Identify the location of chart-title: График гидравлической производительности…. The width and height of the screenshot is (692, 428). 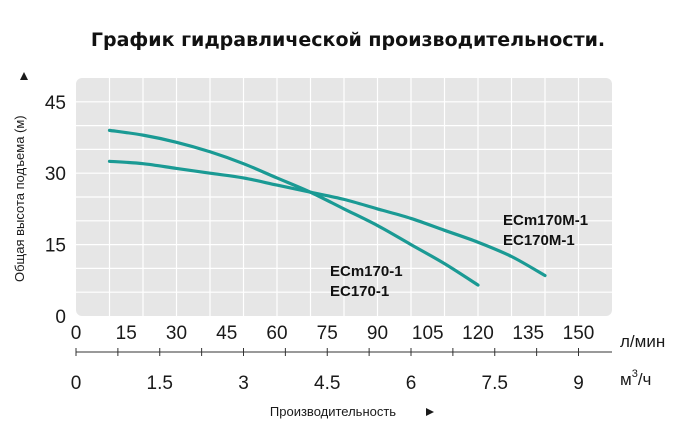
(348, 40).